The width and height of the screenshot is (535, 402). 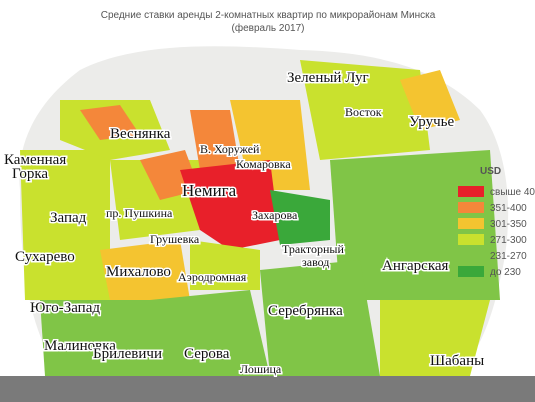 I want to click on district-label: Юго-Запад, so click(x=65, y=308).